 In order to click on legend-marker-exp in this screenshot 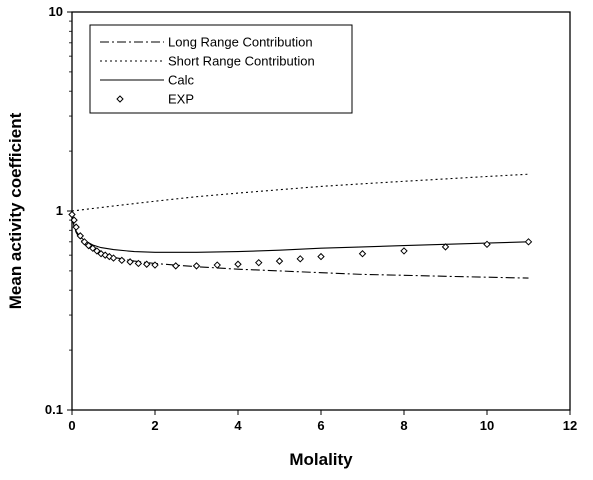, I will do `click(120, 99)`.